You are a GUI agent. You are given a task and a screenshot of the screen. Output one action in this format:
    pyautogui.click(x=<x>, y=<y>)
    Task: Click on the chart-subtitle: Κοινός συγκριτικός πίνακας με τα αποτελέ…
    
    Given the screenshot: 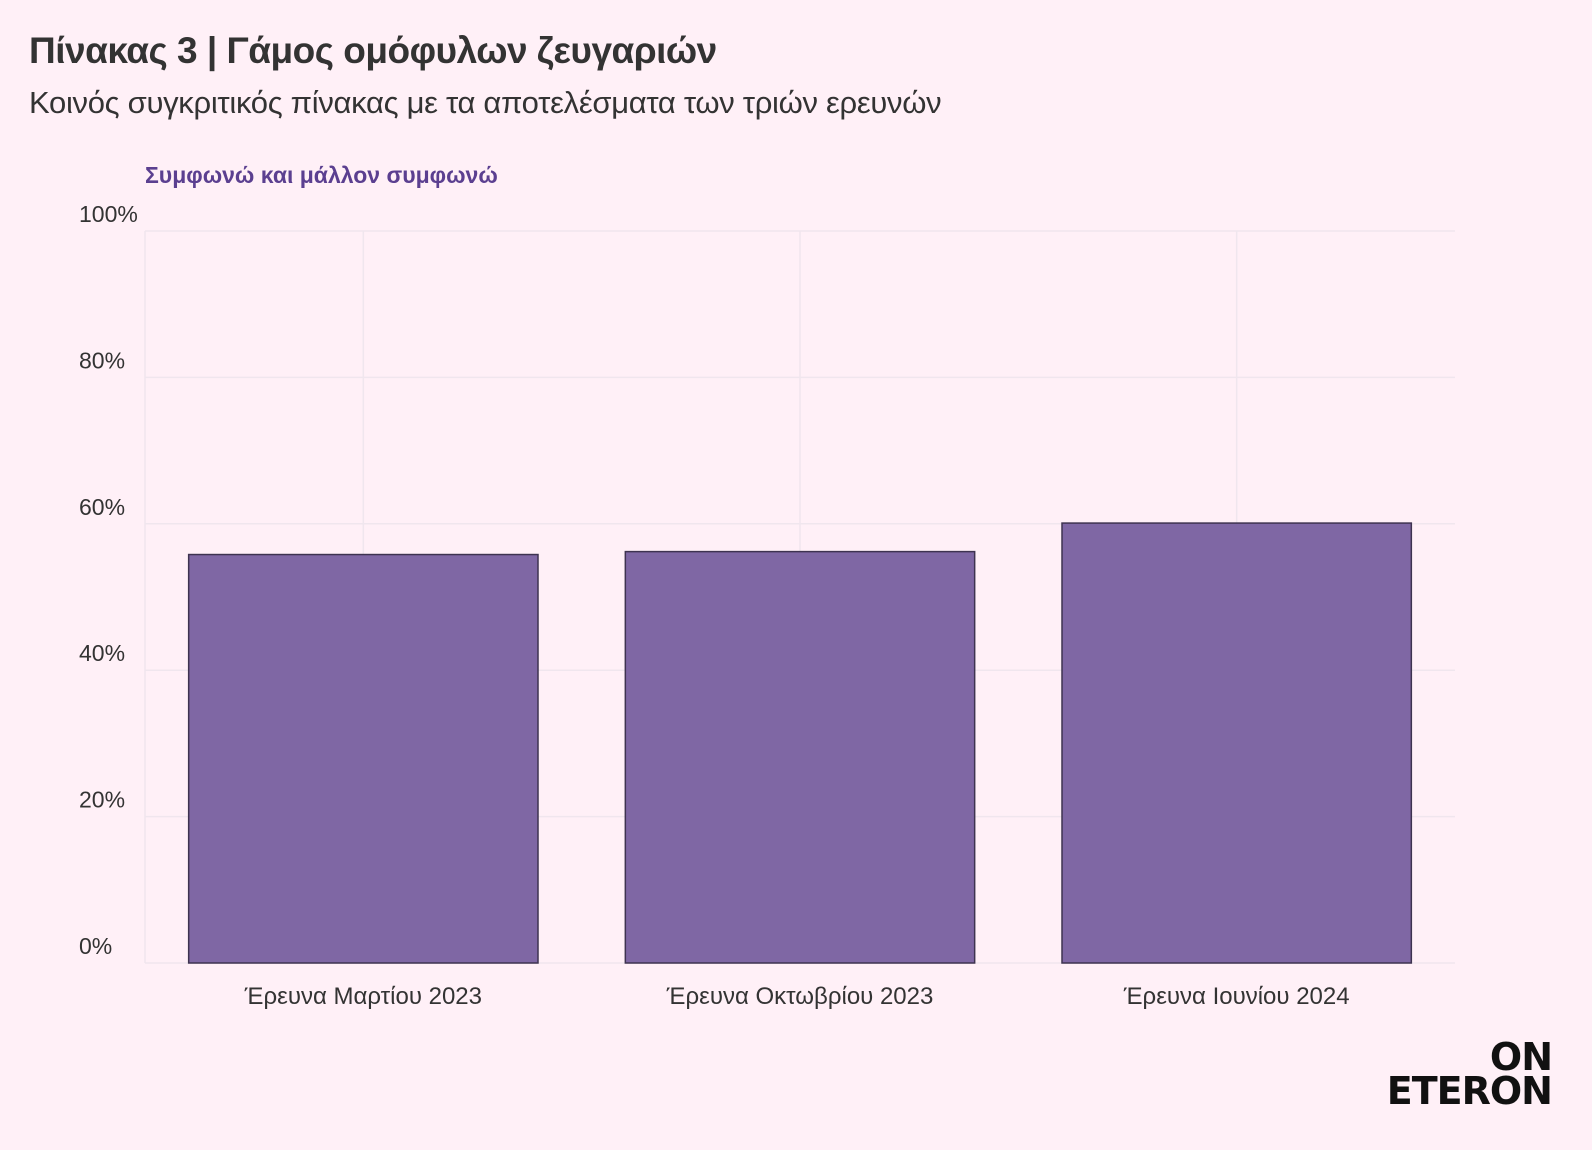 What is the action you would take?
    pyautogui.click(x=485, y=102)
    